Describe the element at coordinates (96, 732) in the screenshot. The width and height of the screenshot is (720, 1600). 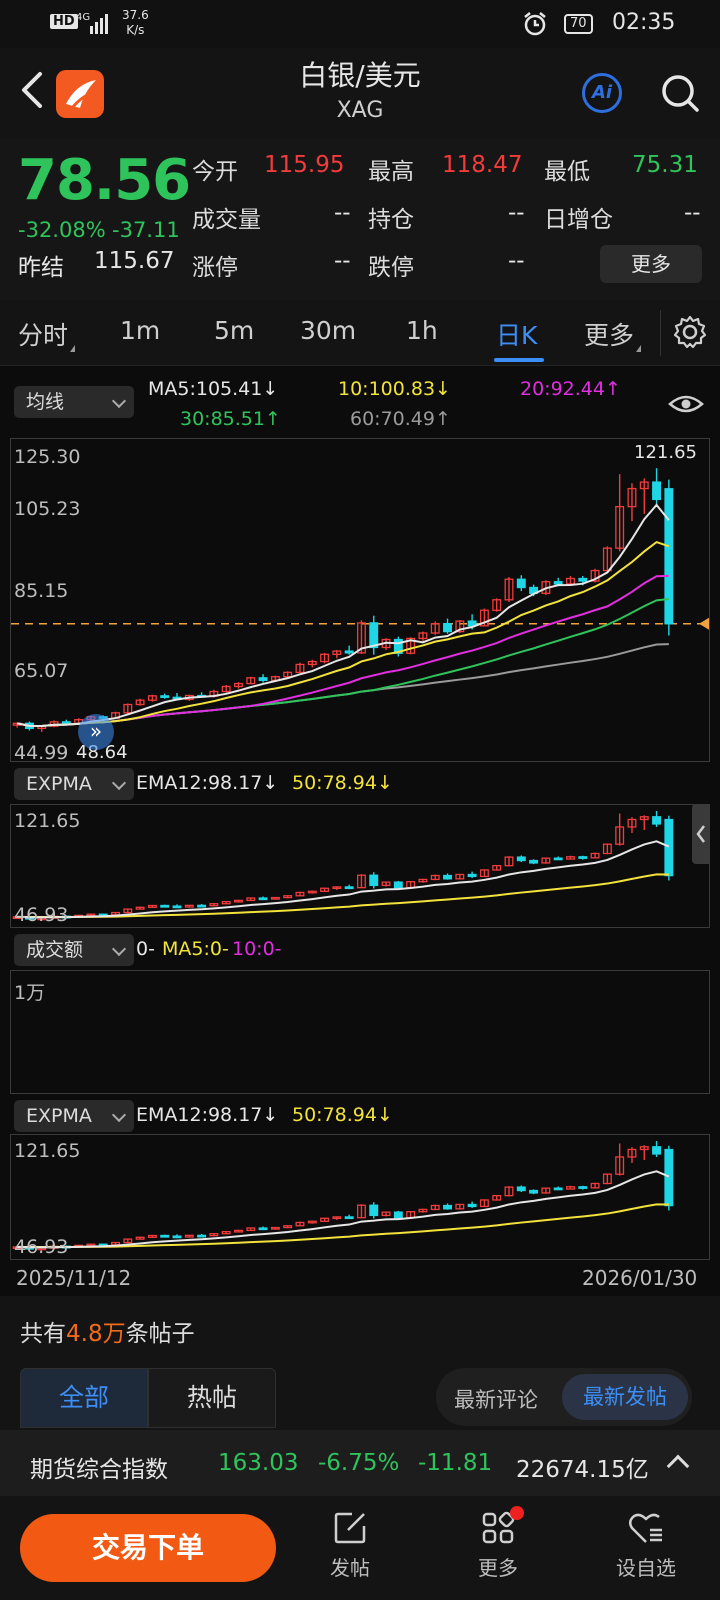
I see `scroll-latest-icon: »` at that location.